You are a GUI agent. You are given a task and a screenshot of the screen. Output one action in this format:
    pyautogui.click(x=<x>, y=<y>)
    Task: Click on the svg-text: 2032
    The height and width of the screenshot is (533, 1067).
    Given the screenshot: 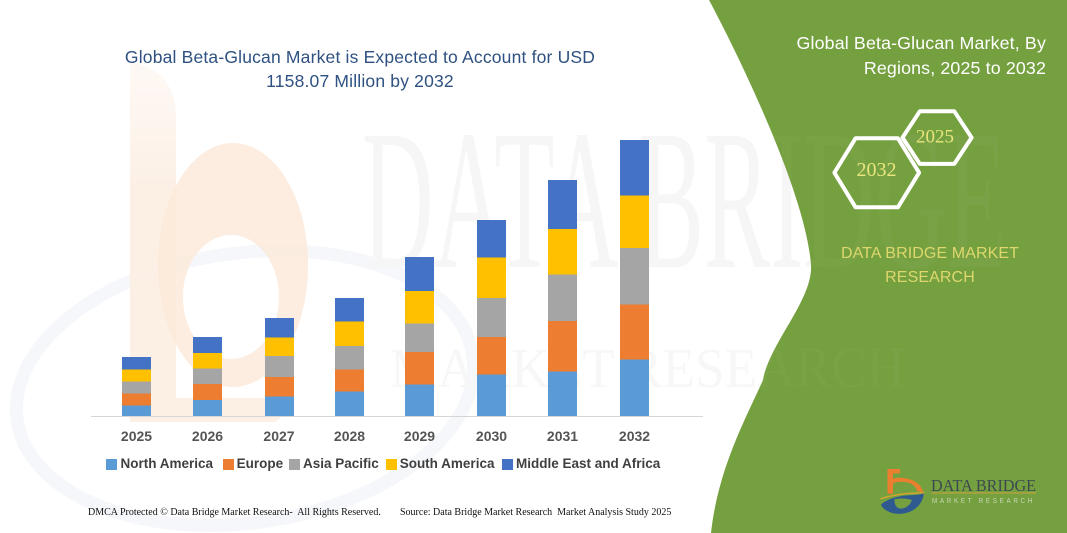 What is the action you would take?
    pyautogui.click(x=877, y=170)
    